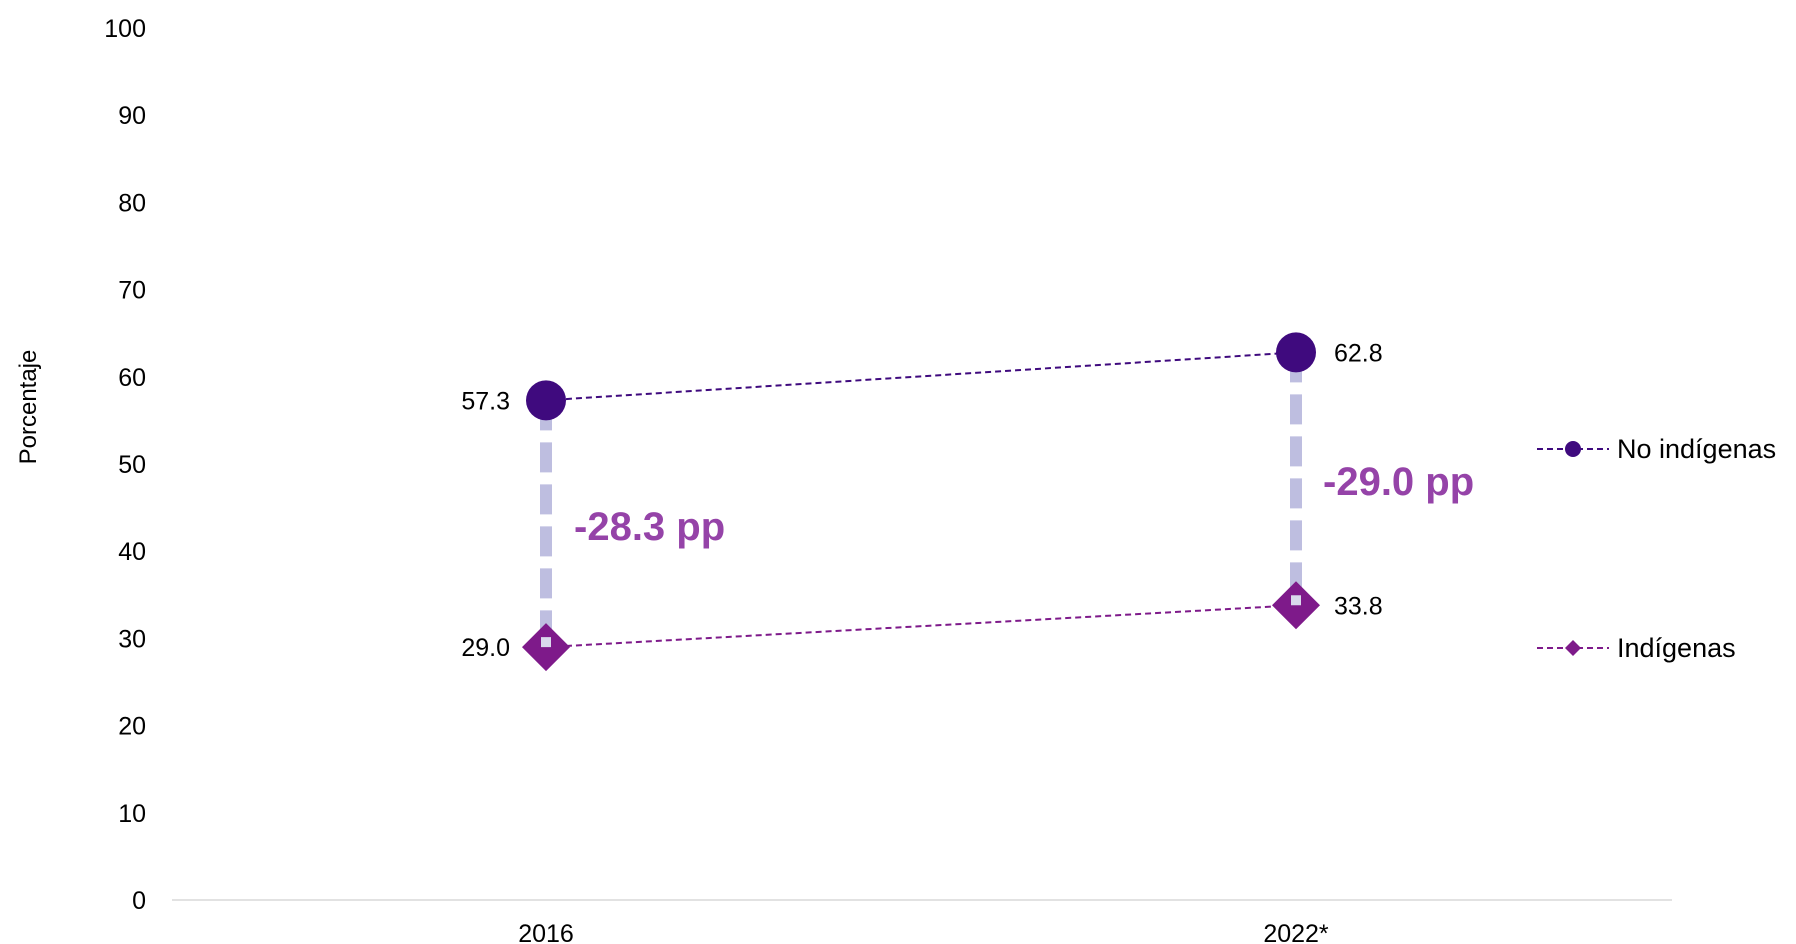 This screenshot has width=1796, height=944. Describe the element at coordinates (923, 932) in the screenshot. I see `x-axis-ticks: 2016 2022*` at that location.